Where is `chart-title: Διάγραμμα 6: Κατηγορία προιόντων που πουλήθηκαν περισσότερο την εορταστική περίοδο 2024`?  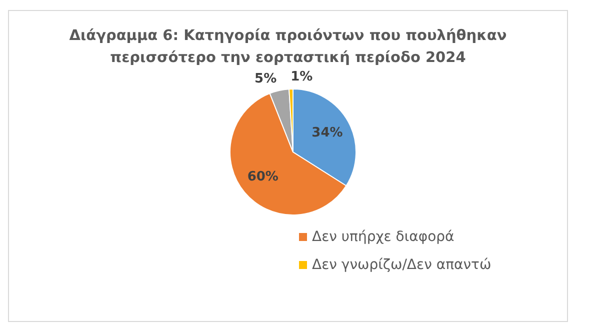 chart-title: Διάγραμμα 6: Κατηγορία προιόντων που πουλήθηκαν περισσότερο την εορταστική περίοδο 2024 is located at coordinates (288, 47).